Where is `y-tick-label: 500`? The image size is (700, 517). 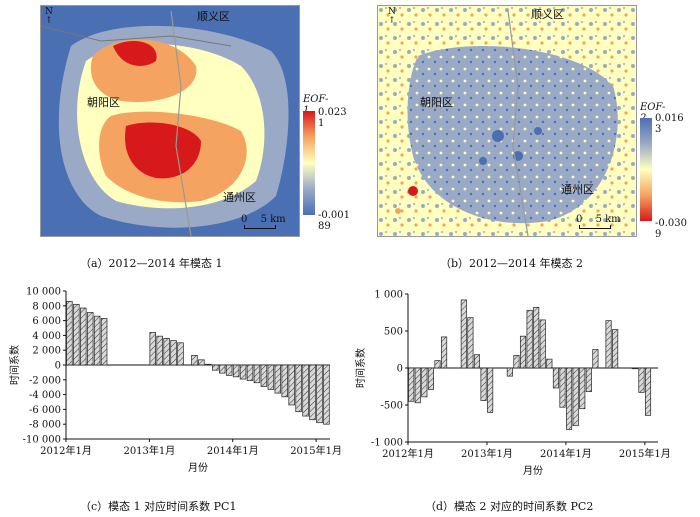 y-tick-label: 500 is located at coordinates (393, 332).